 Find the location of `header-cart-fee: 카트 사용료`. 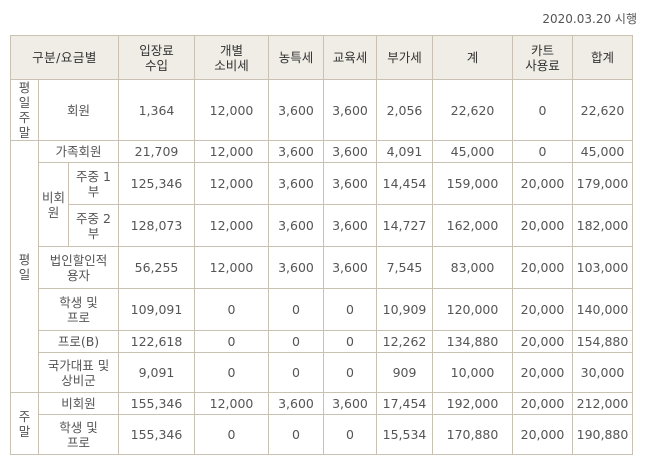

header-cart-fee: 카트 사용료 is located at coordinates (542, 57).